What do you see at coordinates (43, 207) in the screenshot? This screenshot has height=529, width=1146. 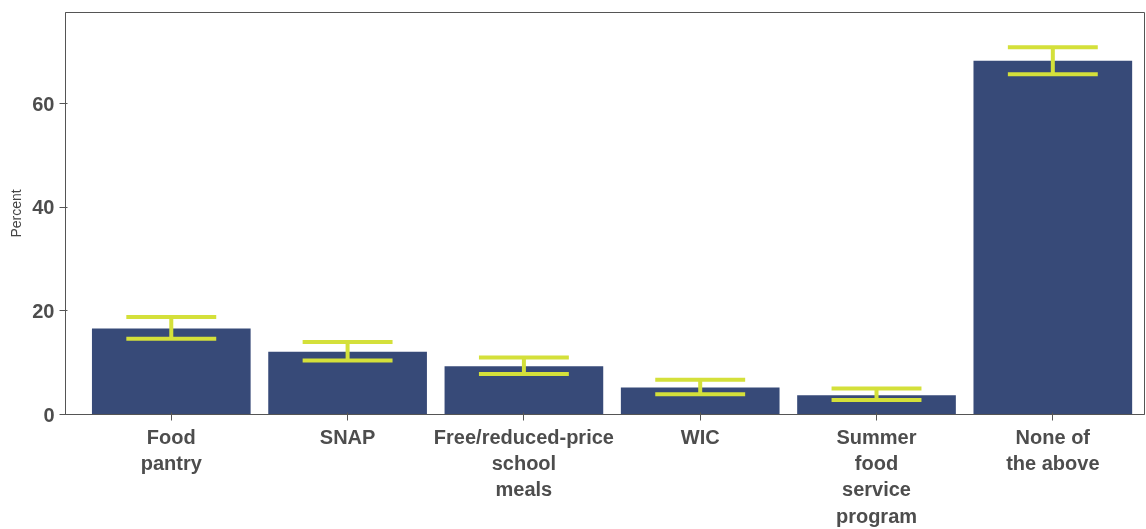 I see `y-tick-label: 40` at bounding box center [43, 207].